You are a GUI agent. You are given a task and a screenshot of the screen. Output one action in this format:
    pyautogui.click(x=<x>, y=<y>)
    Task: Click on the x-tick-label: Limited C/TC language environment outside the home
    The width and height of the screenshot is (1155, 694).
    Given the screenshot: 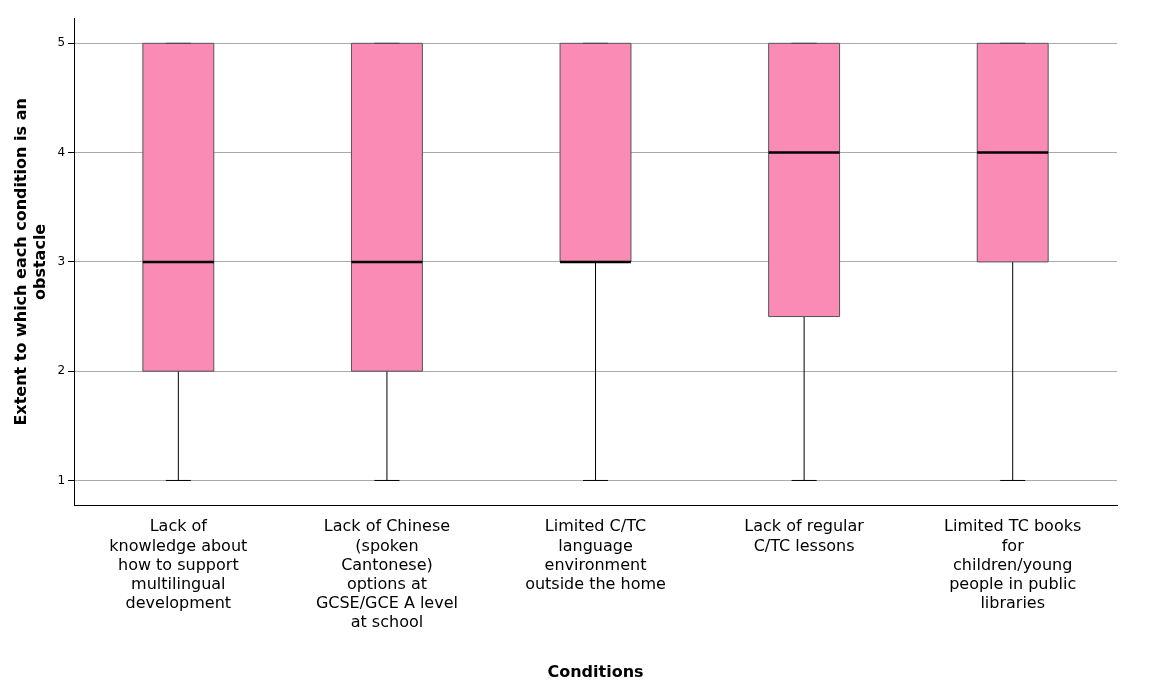 What is the action you would take?
    pyautogui.click(x=595, y=554)
    